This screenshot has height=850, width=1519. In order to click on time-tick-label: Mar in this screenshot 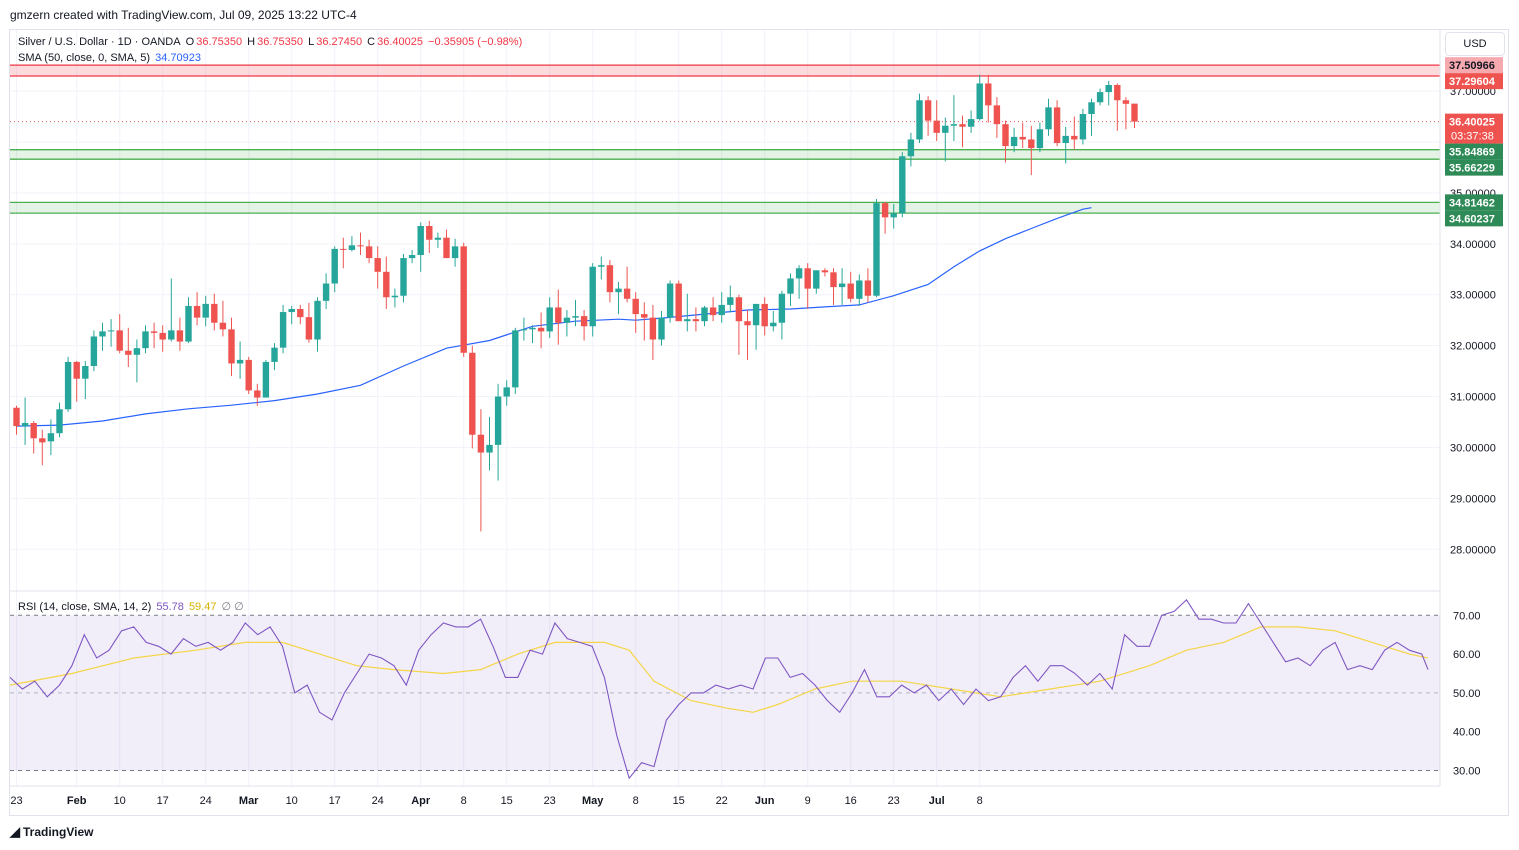, I will do `click(249, 801)`.